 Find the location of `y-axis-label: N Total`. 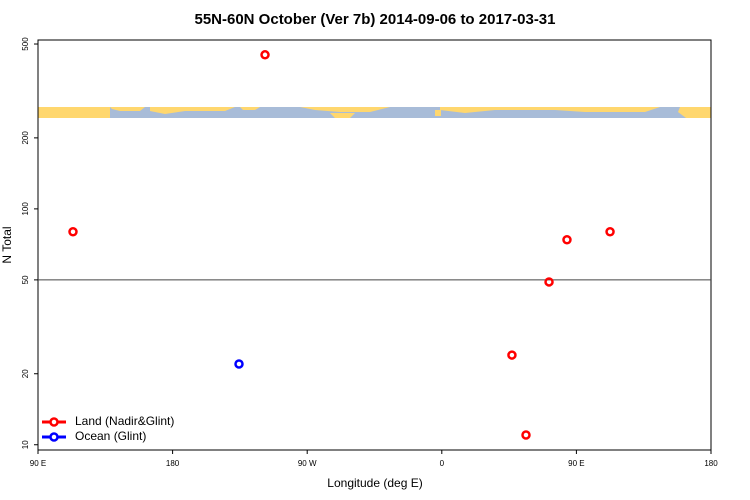

y-axis-label: N Total is located at coordinates (7, 244).